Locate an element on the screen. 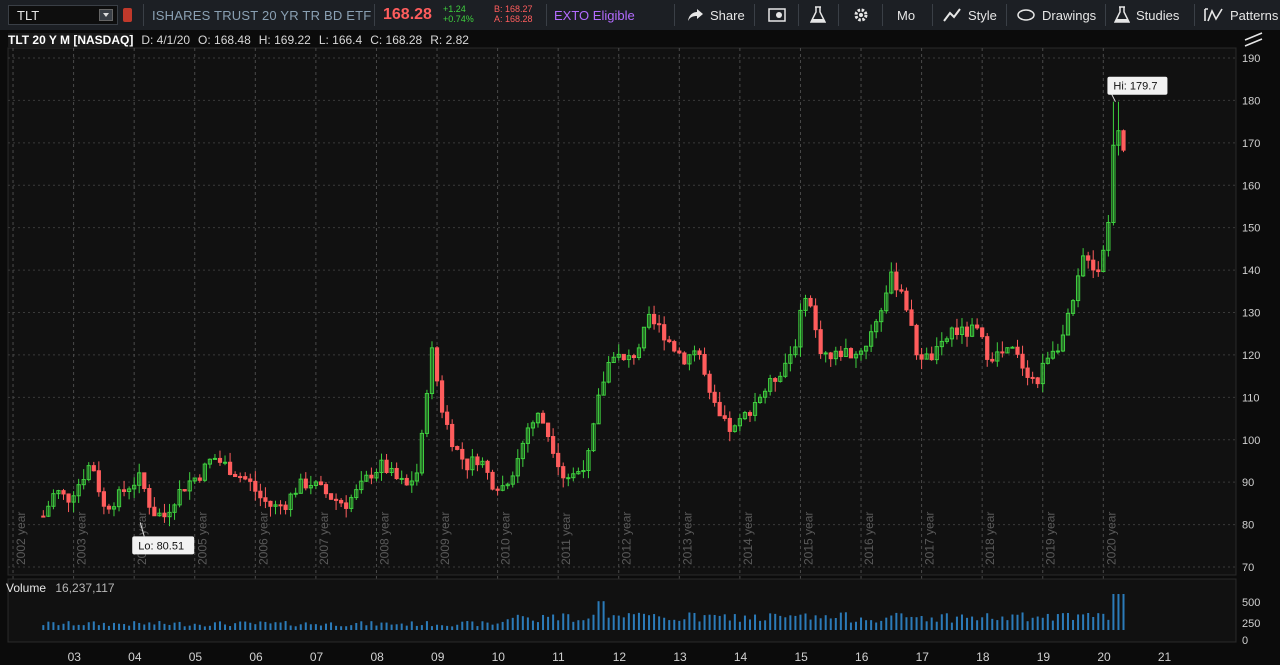 This screenshot has width=1280, height=665. link-icon is located at coordinates (127, 15).